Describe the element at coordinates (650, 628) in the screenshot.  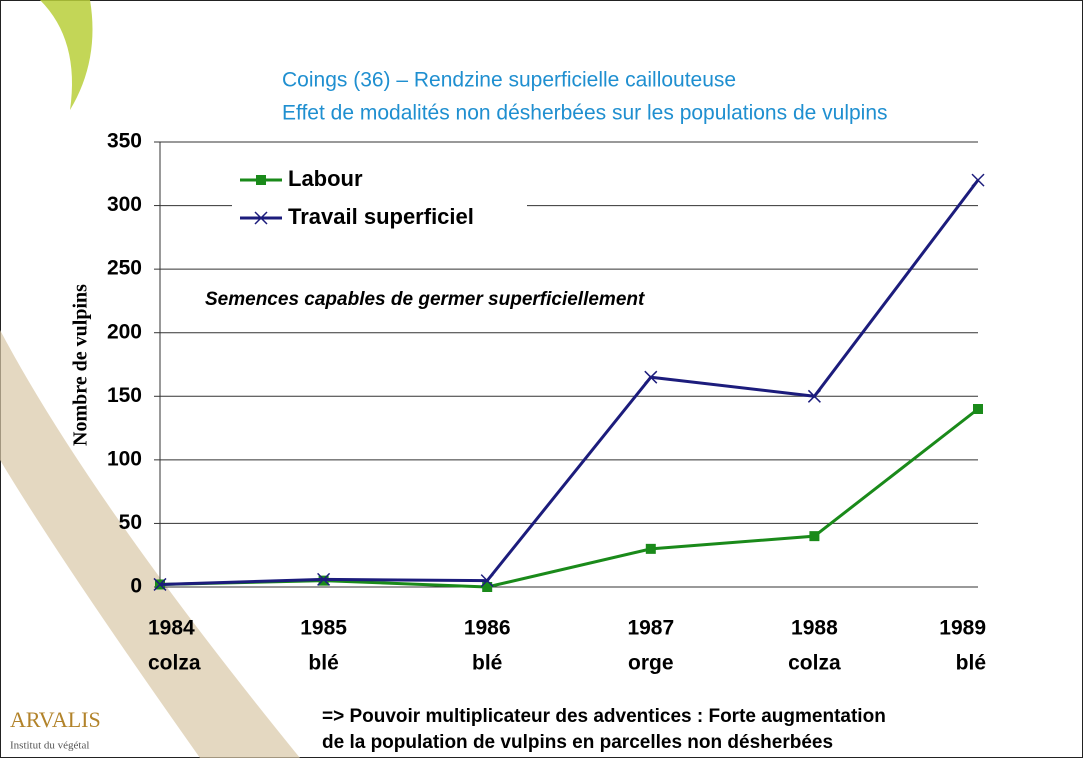
I see `x-tick-label: 1987` at that location.